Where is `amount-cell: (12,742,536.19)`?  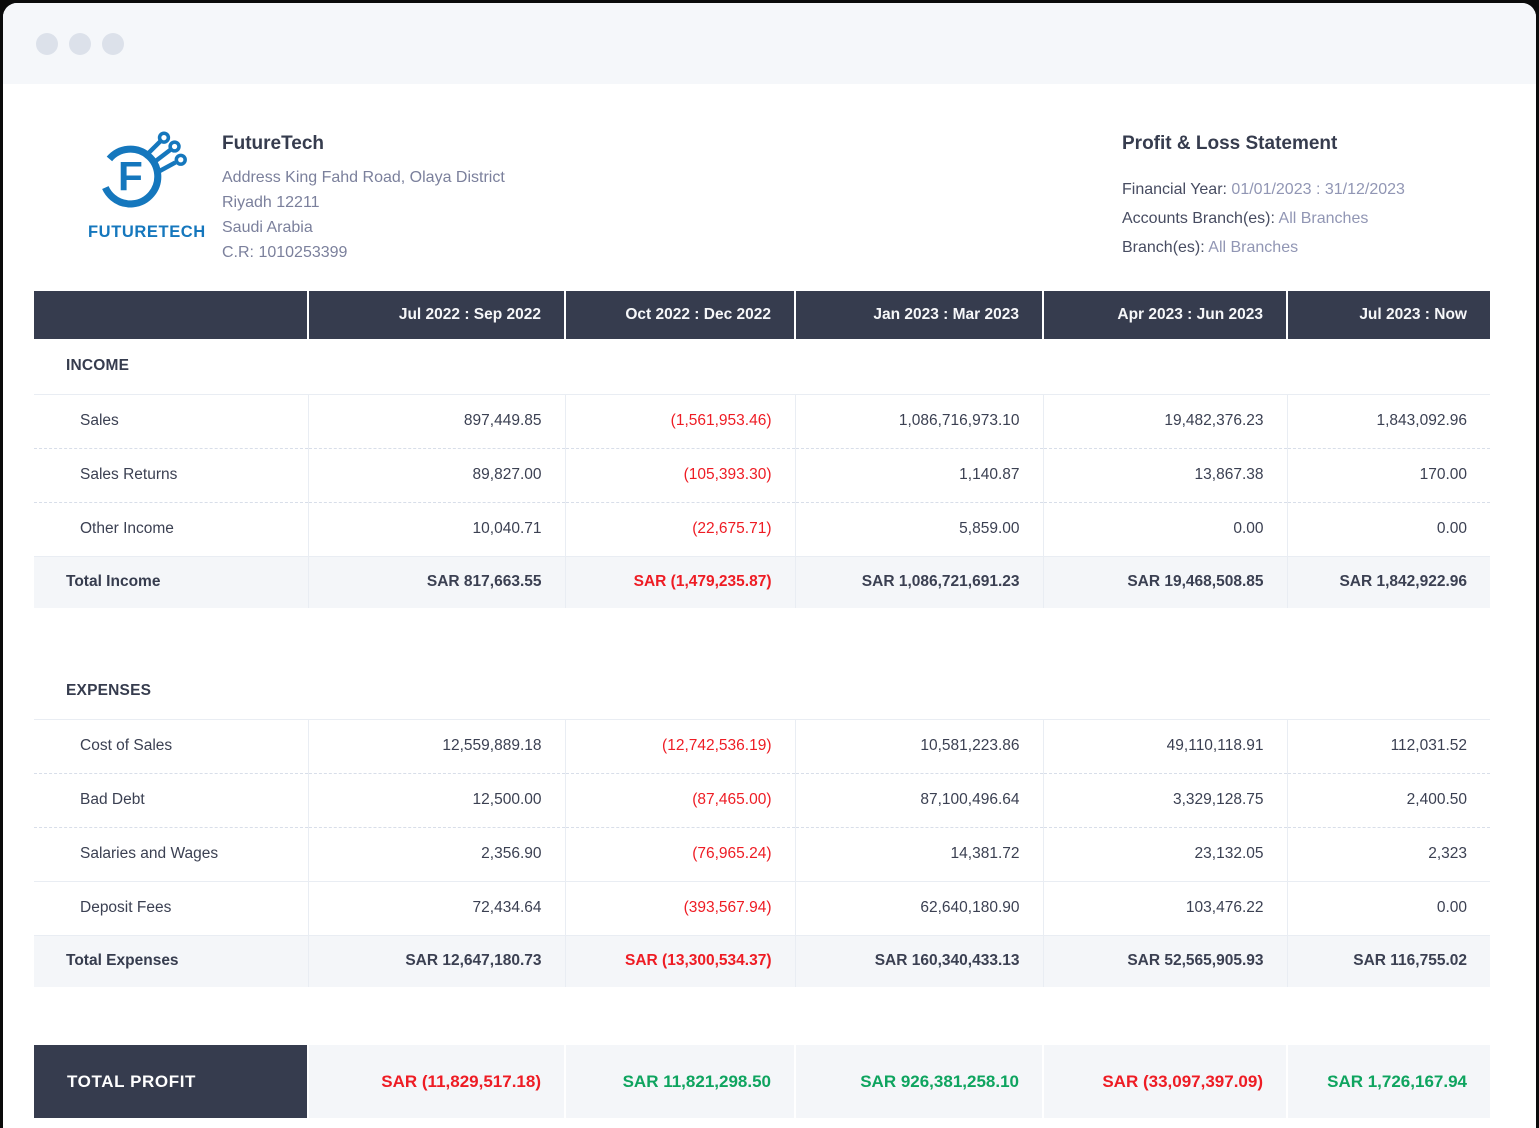
amount-cell: (12,742,536.19) is located at coordinates (679, 746).